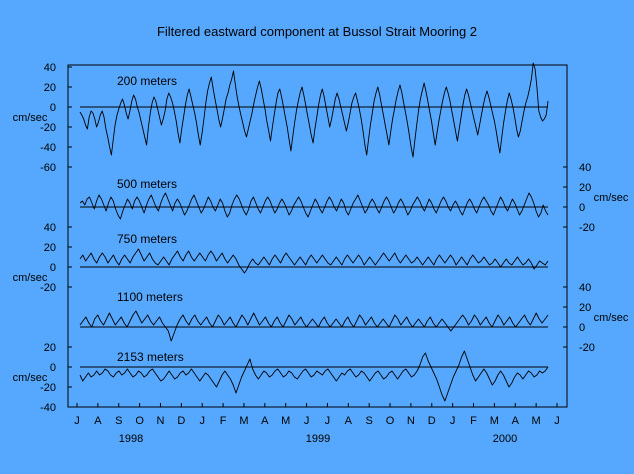 This screenshot has height=474, width=634. I want to click on series-name-label: 200 meters, so click(147, 81).